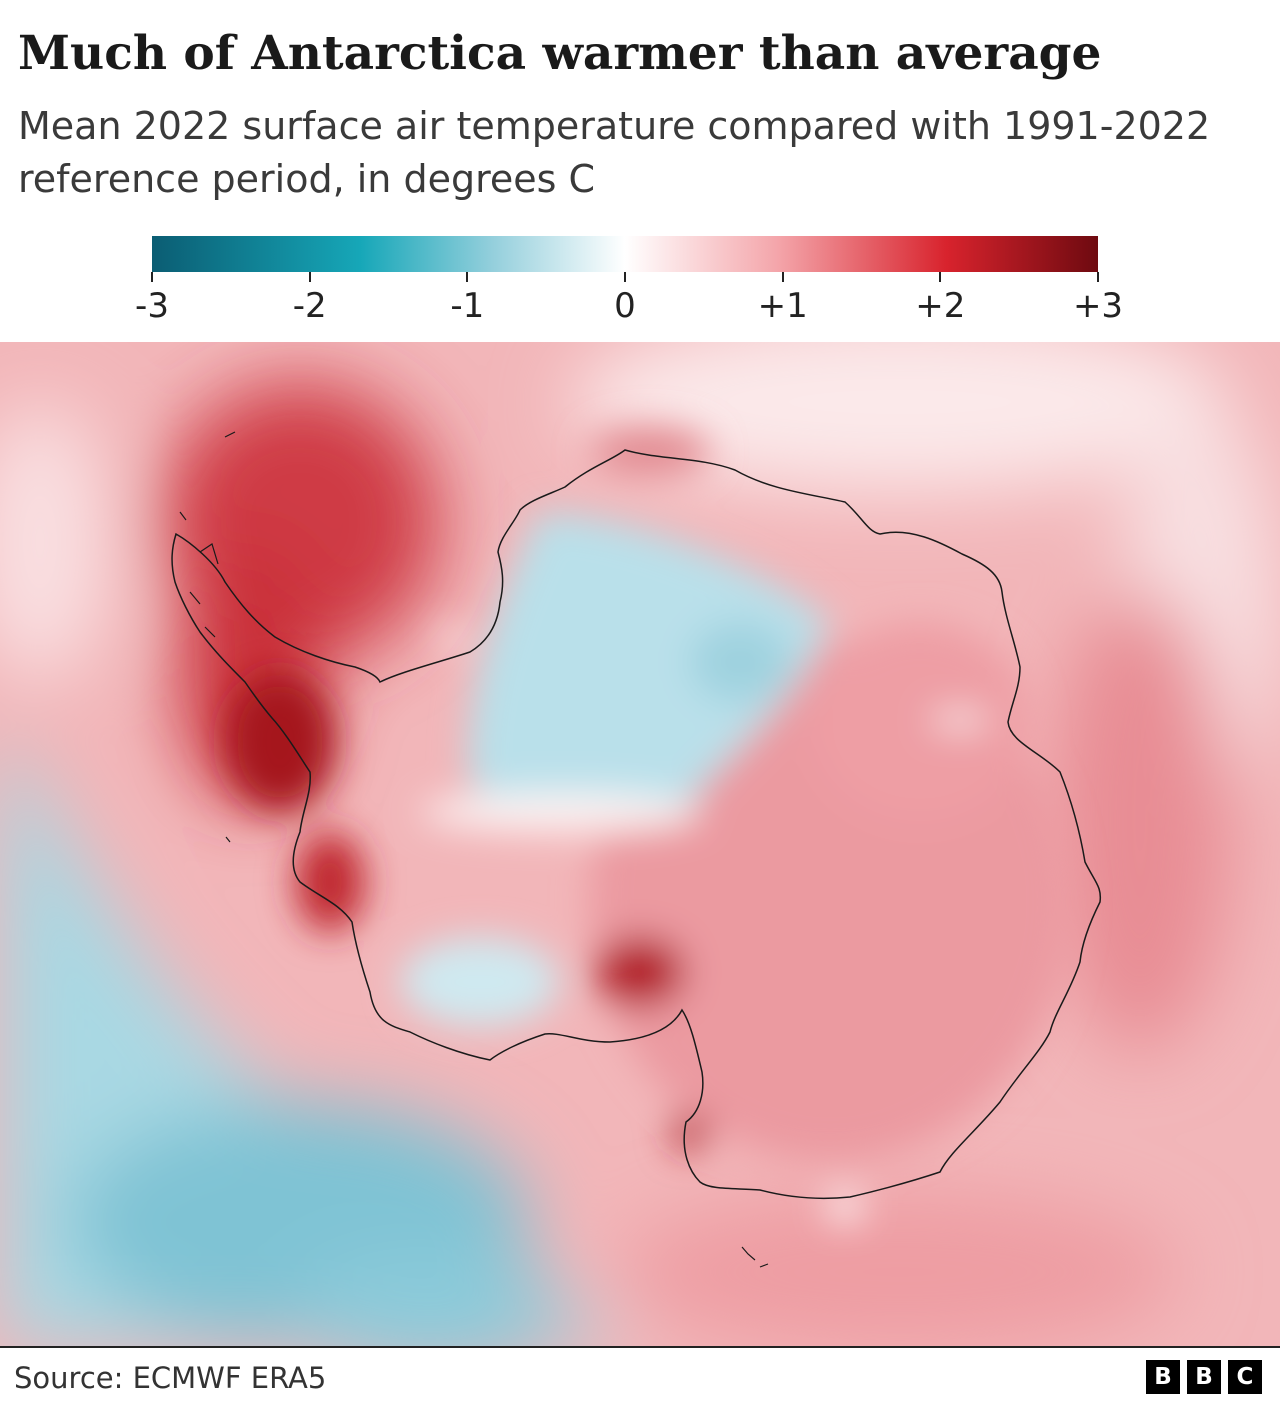 The width and height of the screenshot is (1280, 1408). I want to click on scale-tick-label: -1, so click(467, 306).